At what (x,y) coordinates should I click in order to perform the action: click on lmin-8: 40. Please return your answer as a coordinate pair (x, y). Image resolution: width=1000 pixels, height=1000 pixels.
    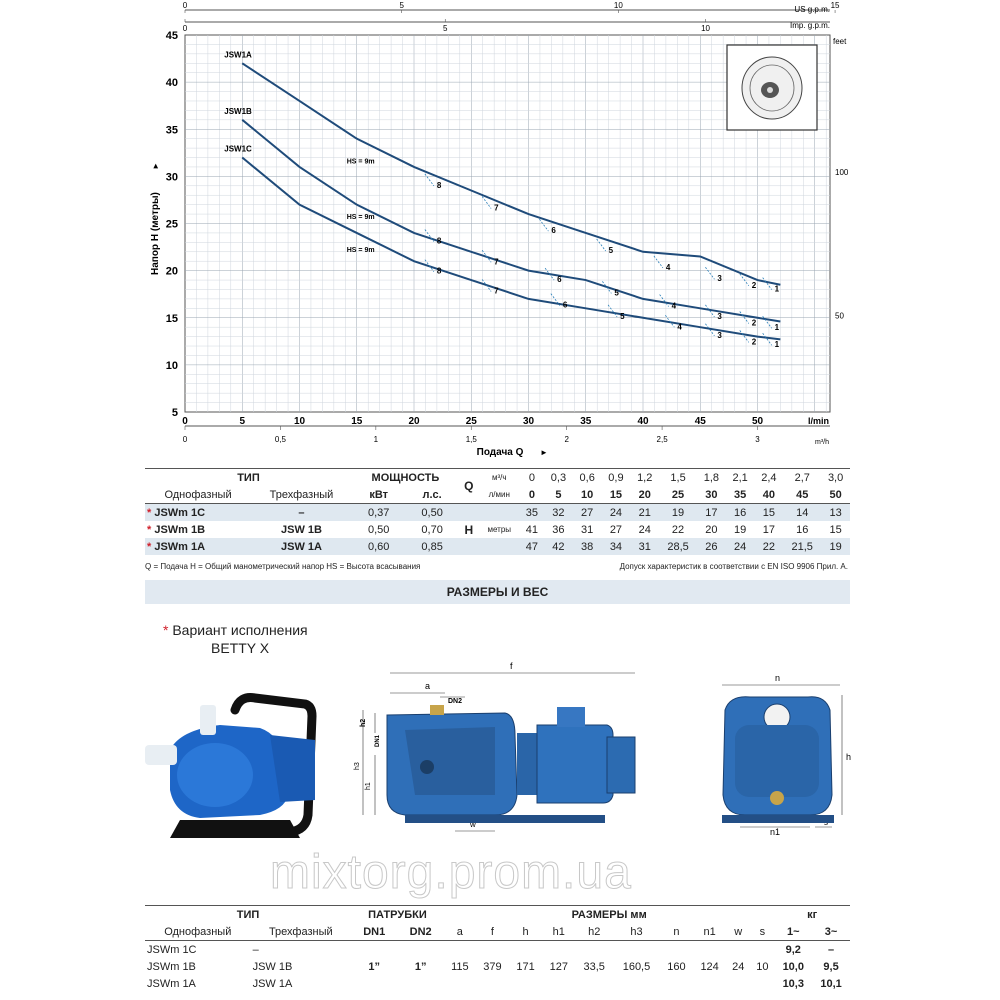
    Looking at the image, I should click on (769, 494).